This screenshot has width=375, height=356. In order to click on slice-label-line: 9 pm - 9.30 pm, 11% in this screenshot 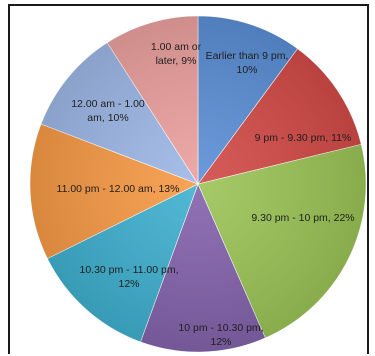, I will do `click(303, 138)`.